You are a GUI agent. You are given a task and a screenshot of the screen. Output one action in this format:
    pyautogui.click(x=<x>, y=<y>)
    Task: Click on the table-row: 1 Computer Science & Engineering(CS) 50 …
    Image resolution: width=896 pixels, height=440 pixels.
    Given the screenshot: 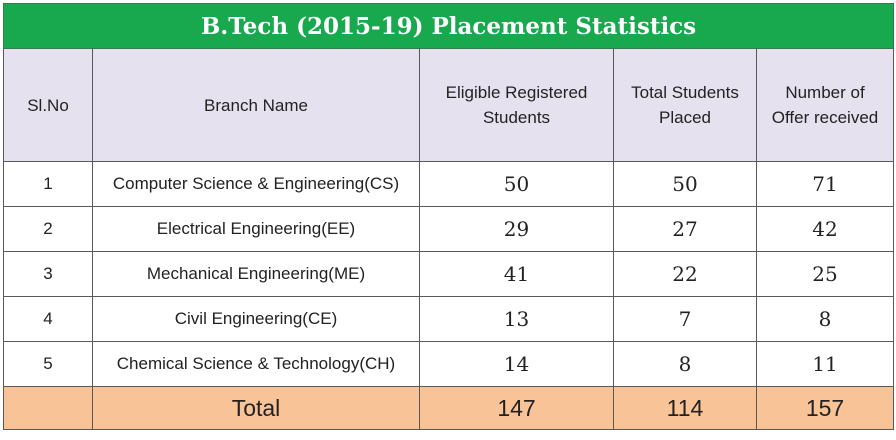 What is the action you would take?
    pyautogui.click(x=448, y=184)
    